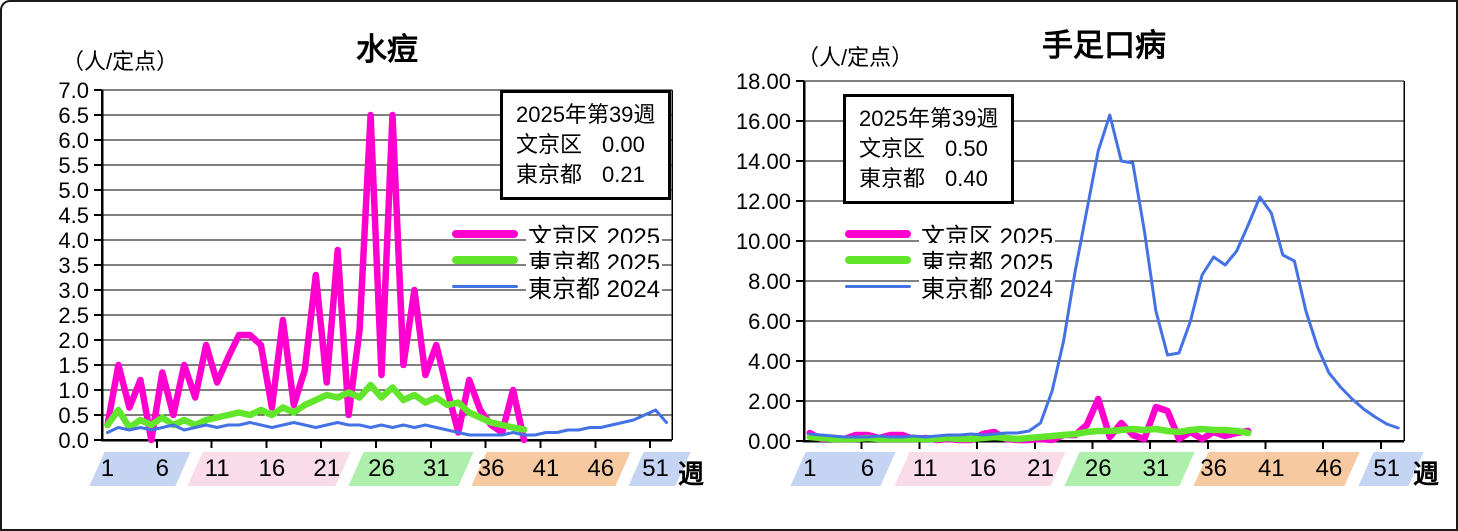  Describe the element at coordinates (73, 290) in the screenshot. I see `y-tick-label: 3.0` at that location.